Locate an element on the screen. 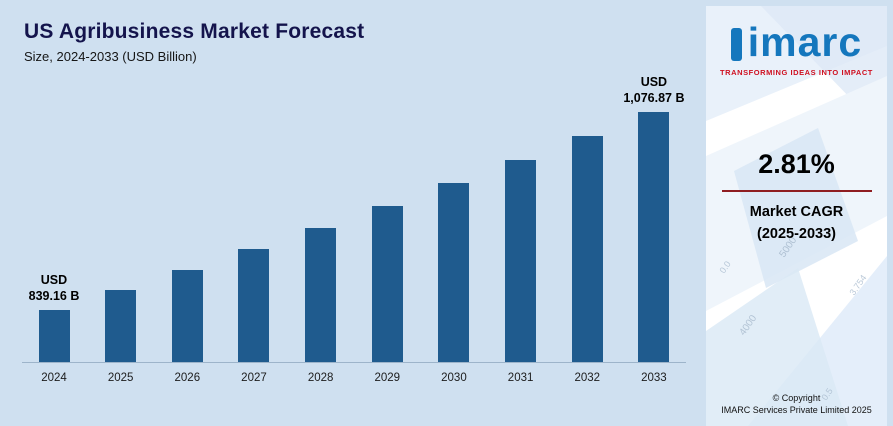 The image size is (893, 426). bar-2026 is located at coordinates (187, 316).